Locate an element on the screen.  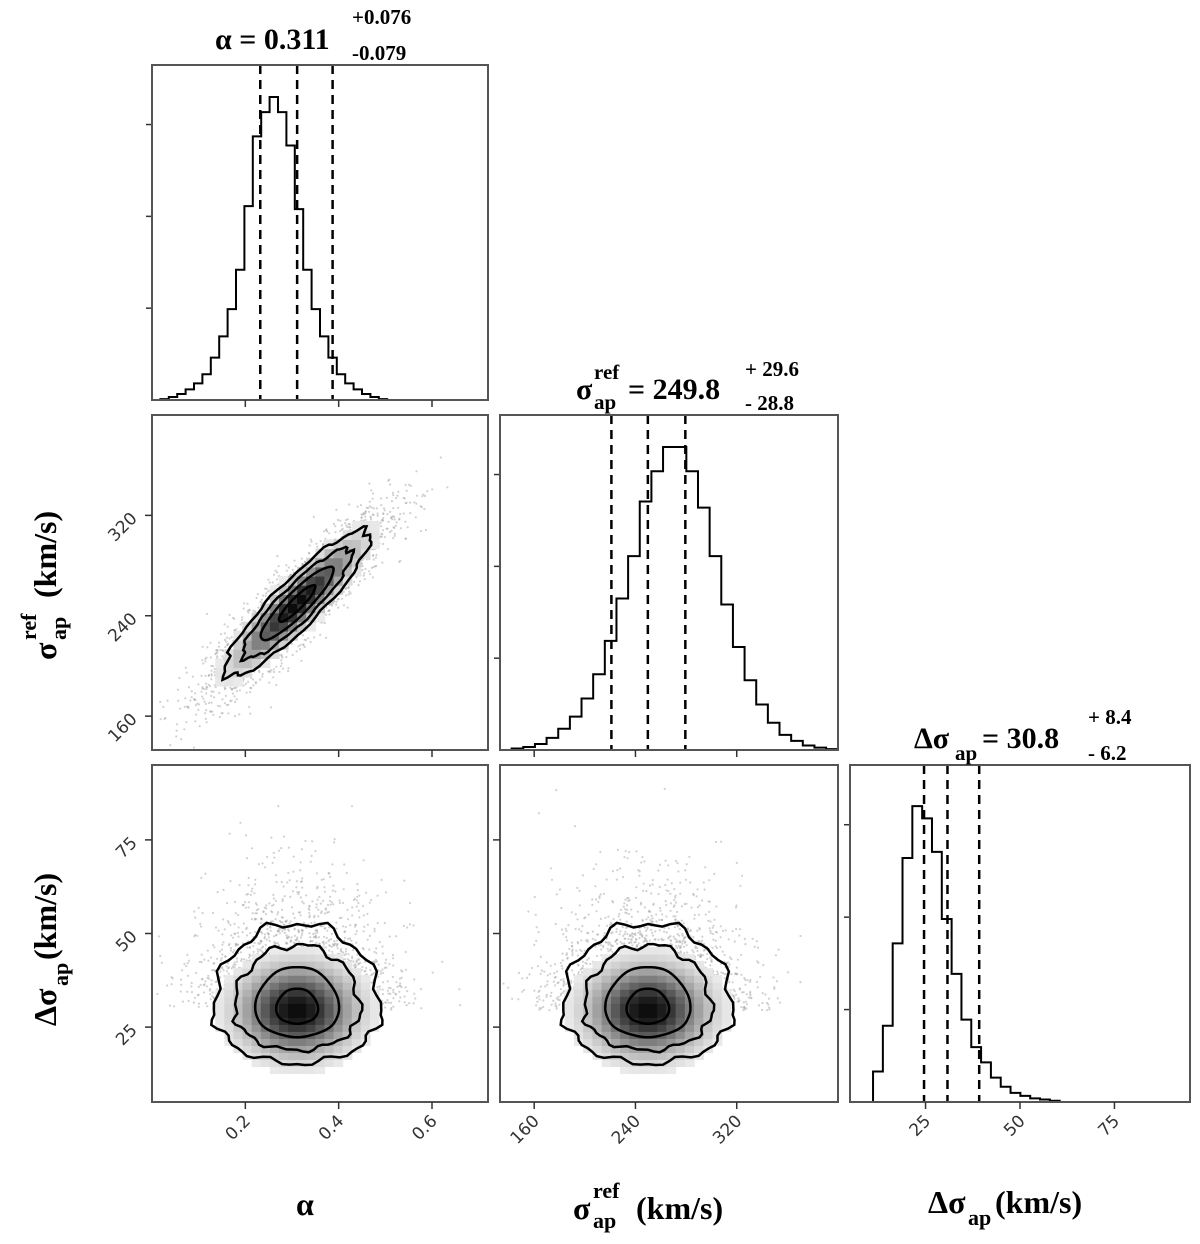
histogram-alpha is located at coordinates (317, 232).